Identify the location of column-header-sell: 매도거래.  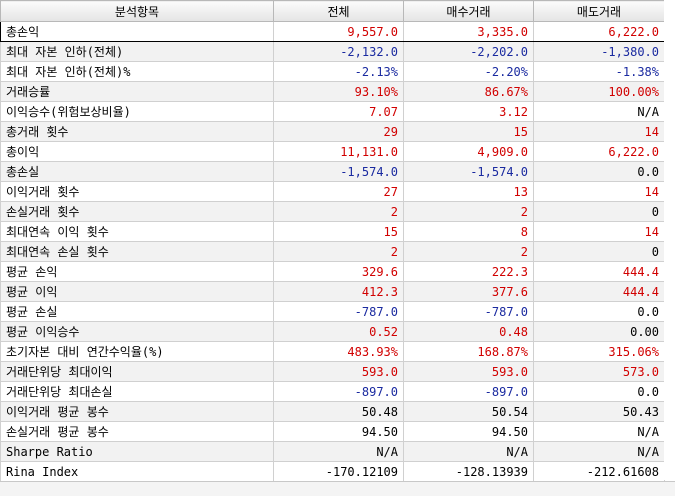
(599, 11).